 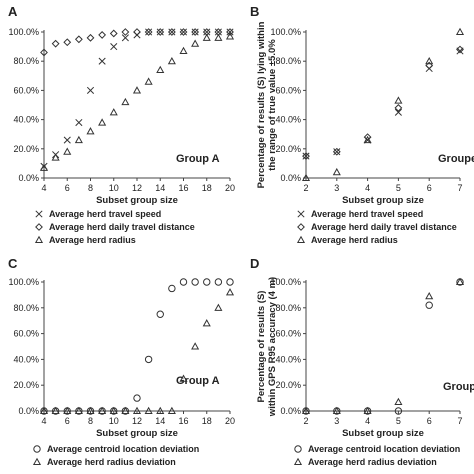 What do you see at coordinates (383, 346) in the screenshot?
I see `series-circle` at bounding box center [383, 346].